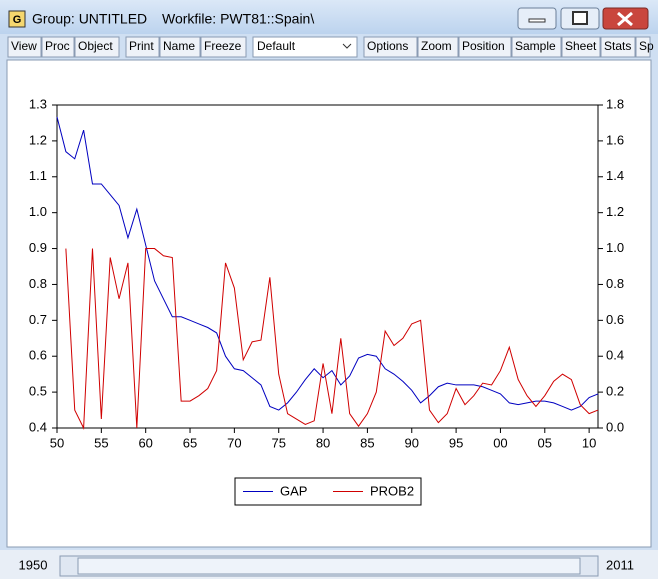 The image size is (658, 579). What do you see at coordinates (38, 283) in the screenshot?
I see `y-tick-label: 0.8` at bounding box center [38, 283].